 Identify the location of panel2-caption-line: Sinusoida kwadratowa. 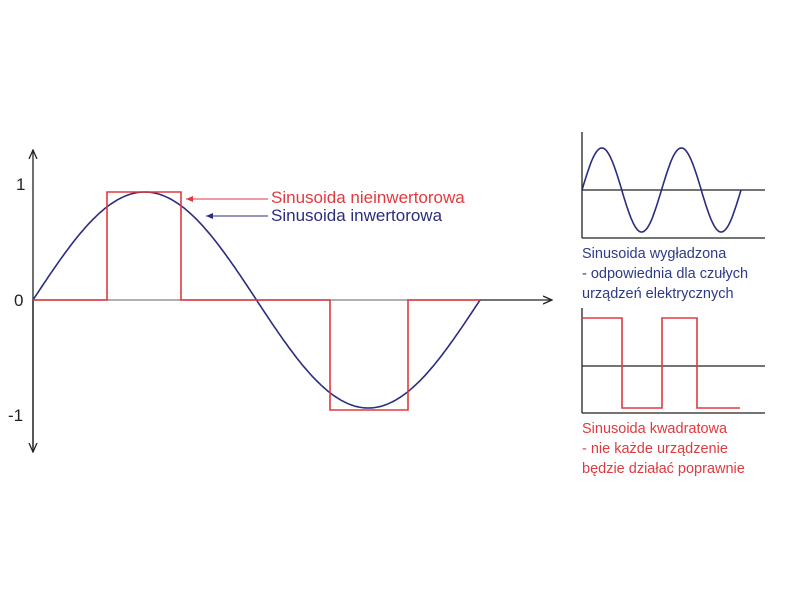
(655, 429).